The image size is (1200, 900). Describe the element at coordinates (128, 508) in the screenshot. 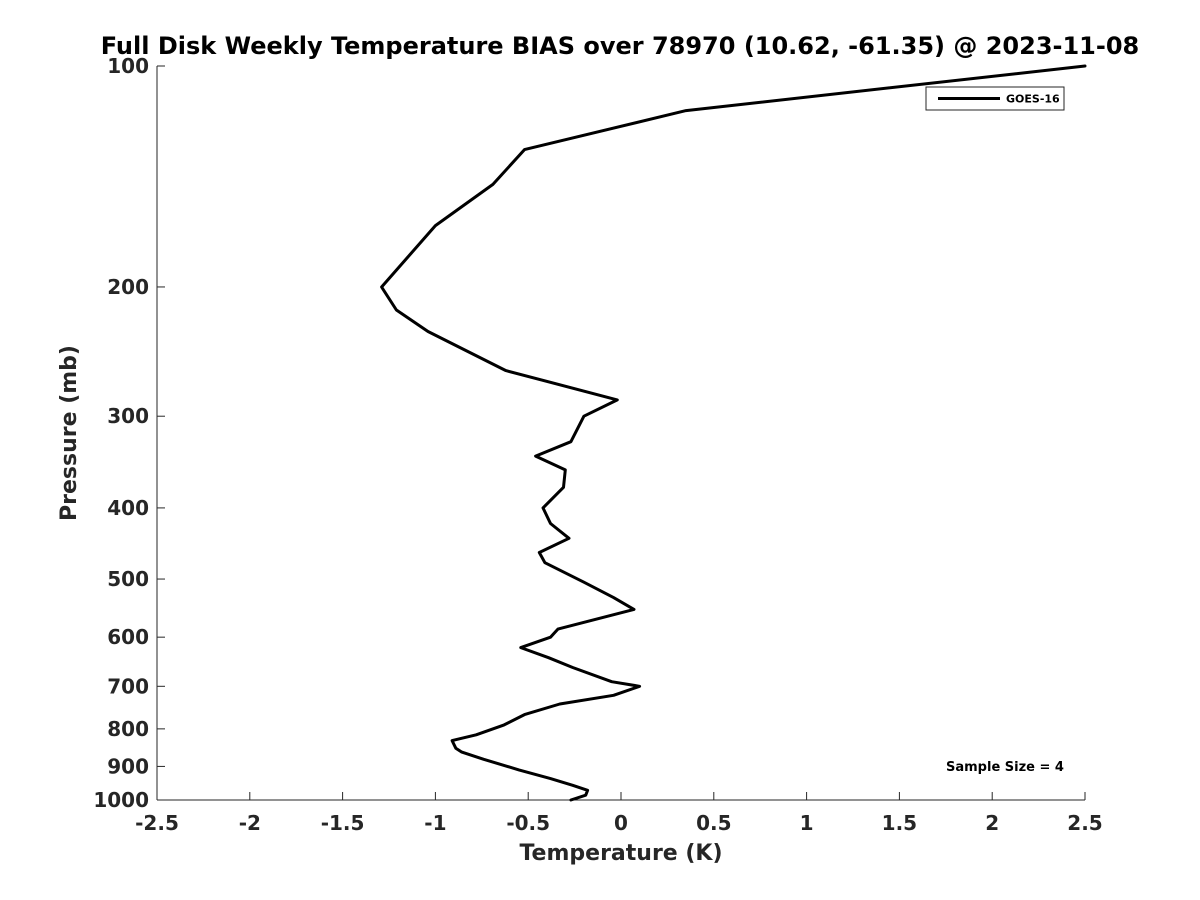

I see `y-tick-label: 400` at that location.